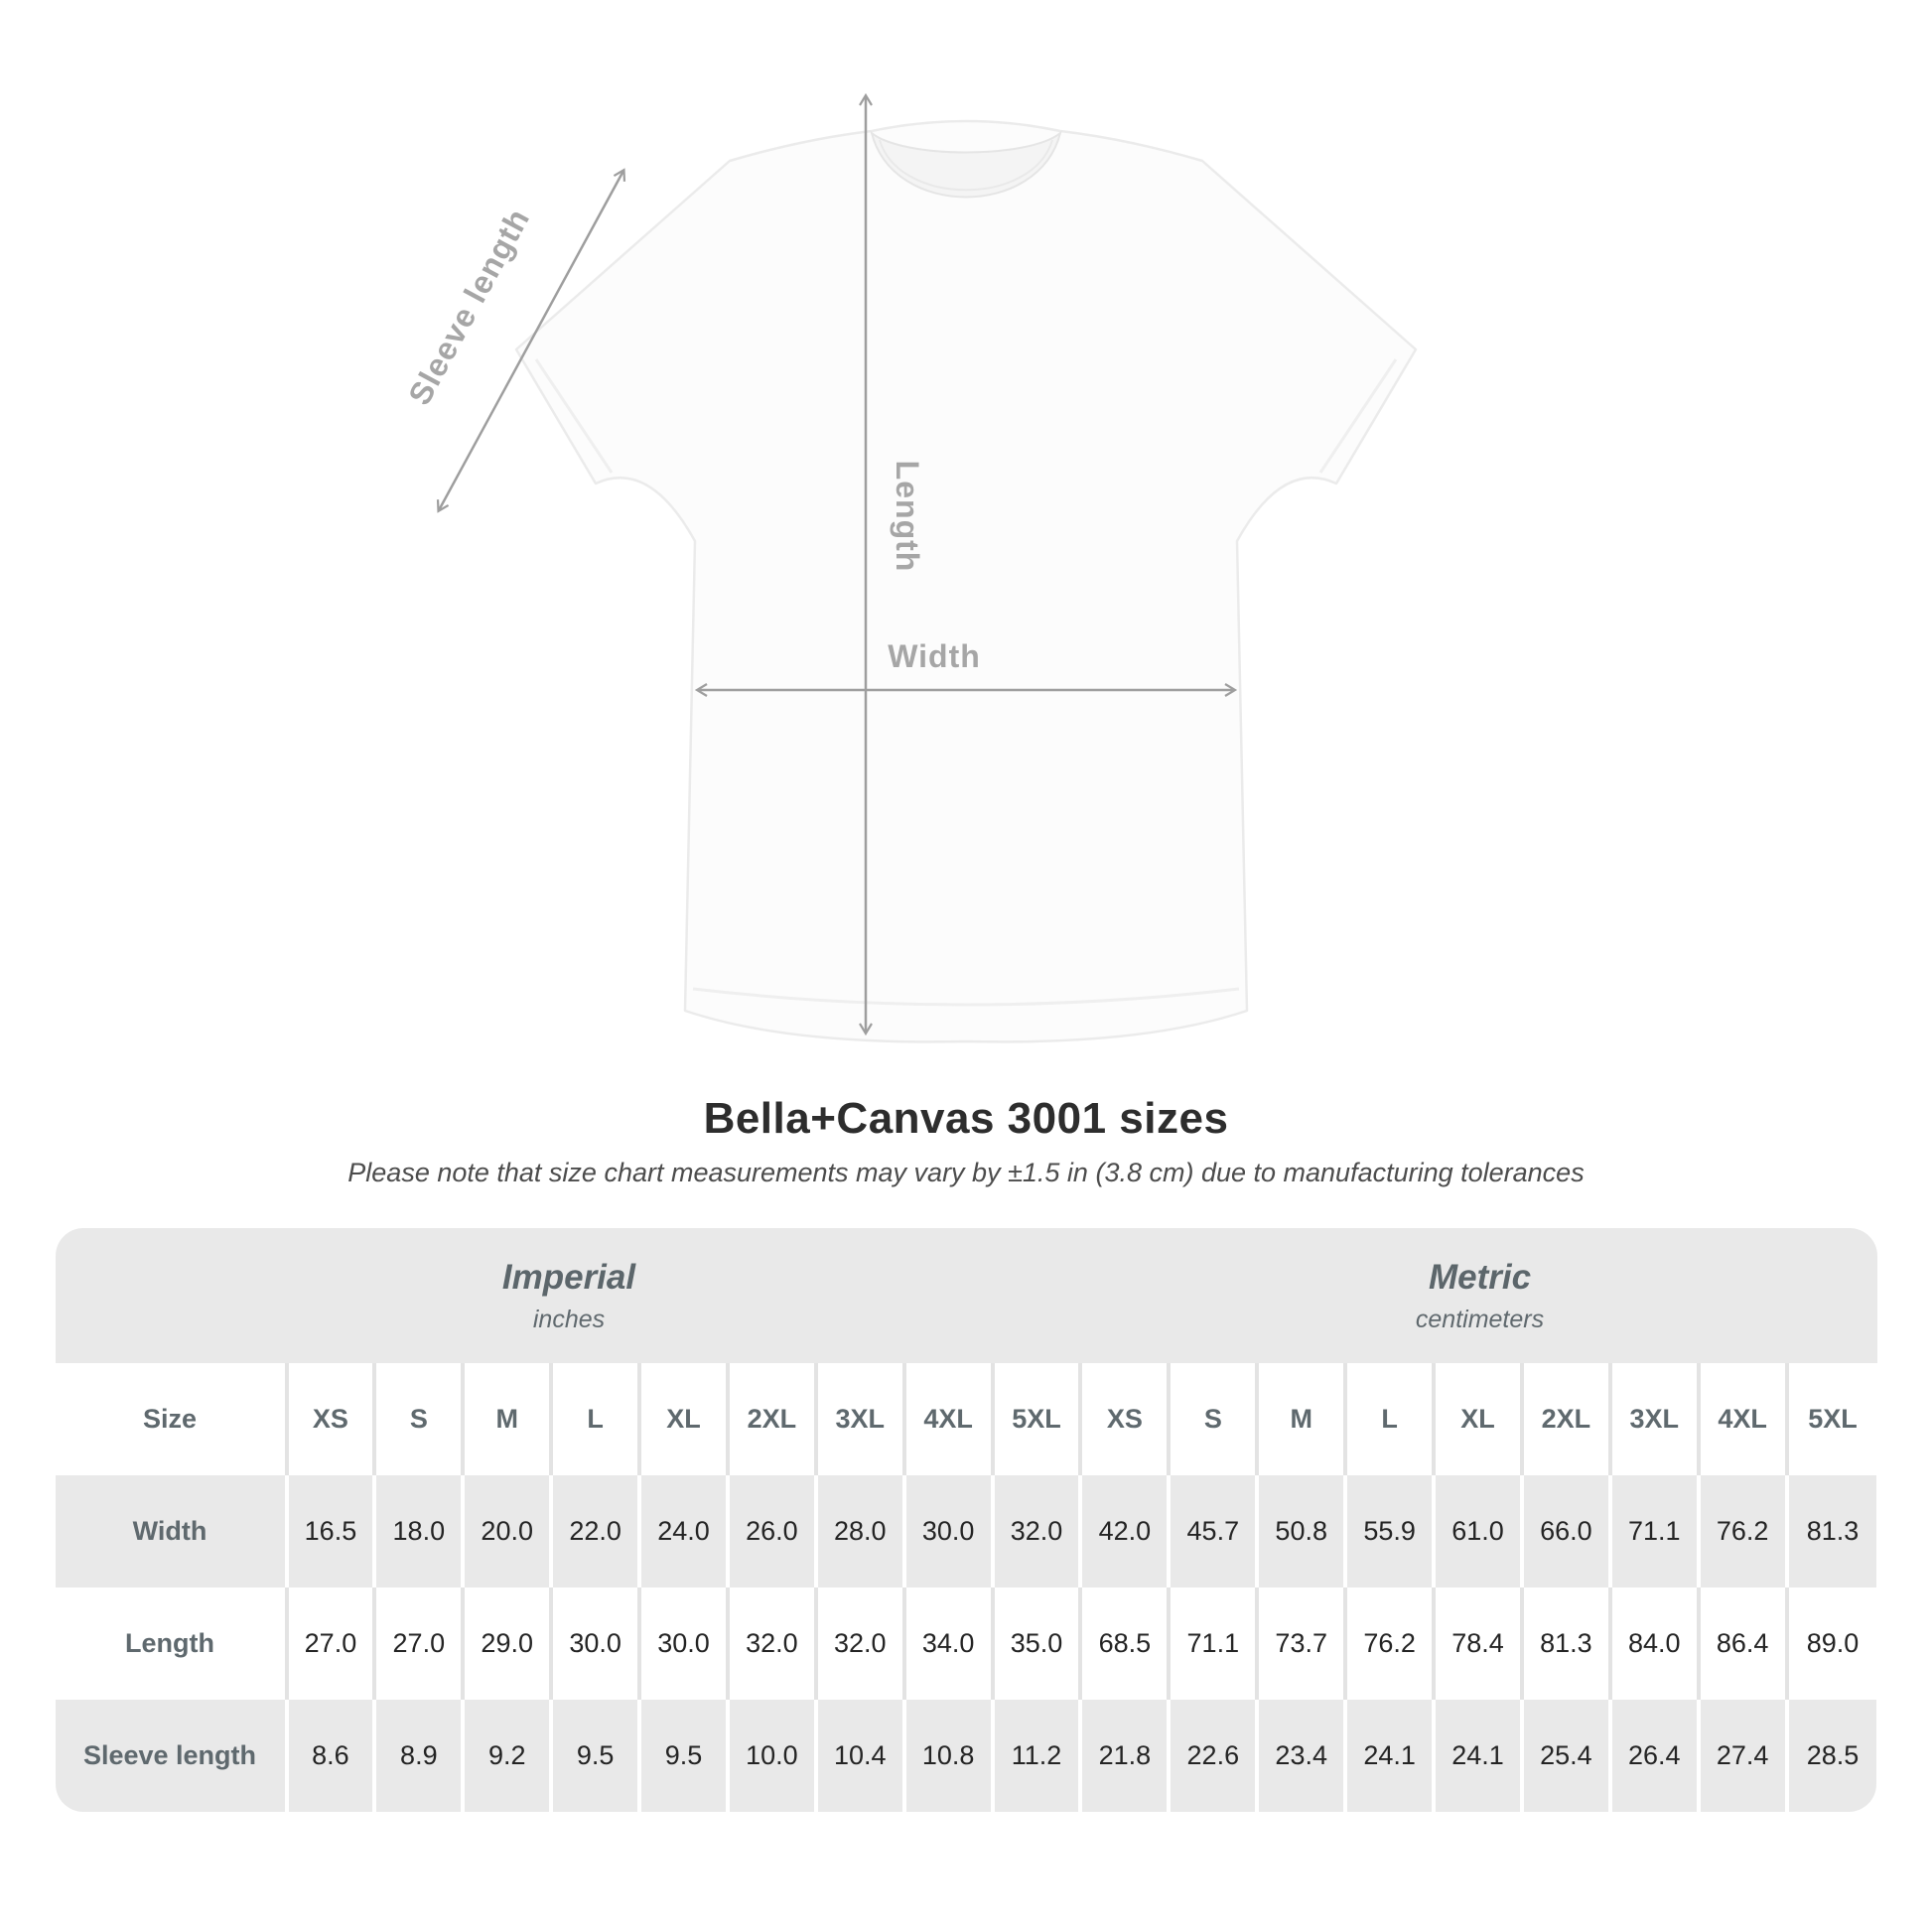 Image resolution: width=1932 pixels, height=1932 pixels. I want to click on length-value-cell: 76.2, so click(1392, 1644).